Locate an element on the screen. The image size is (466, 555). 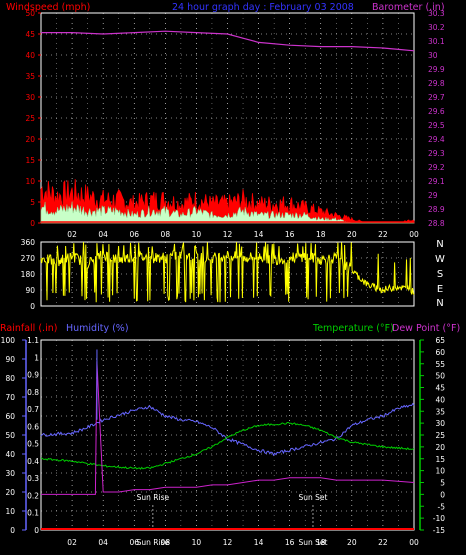
windspeed-series is located at coordinates (227, 201).